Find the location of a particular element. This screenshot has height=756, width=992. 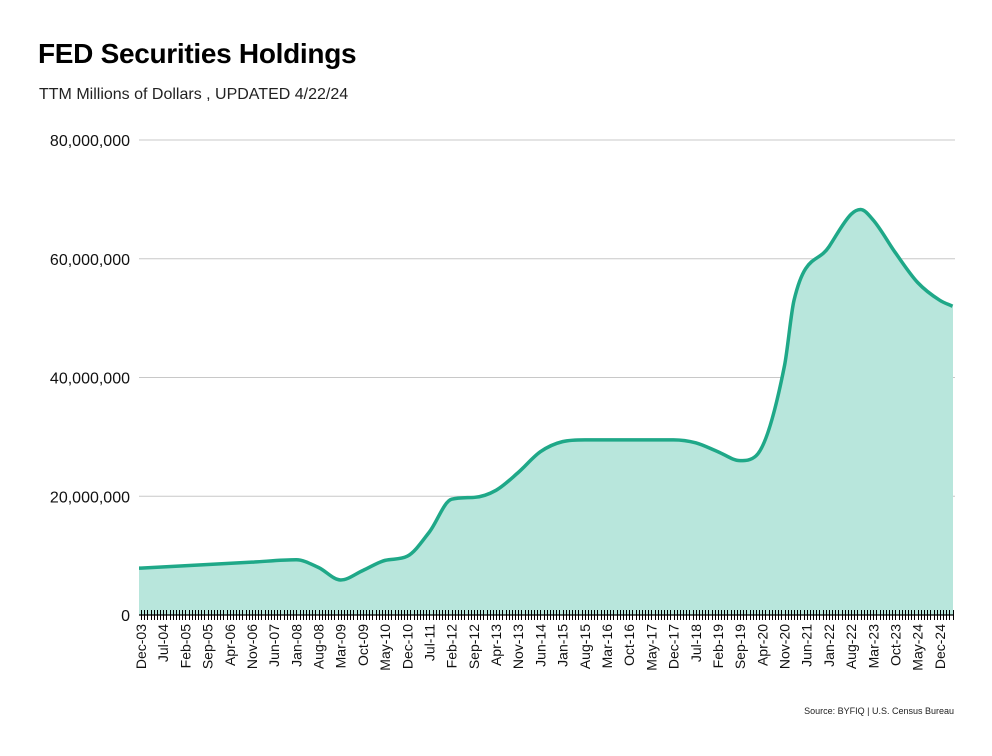

x-tick-label: Jul-11 is located at coordinates (429, 642).